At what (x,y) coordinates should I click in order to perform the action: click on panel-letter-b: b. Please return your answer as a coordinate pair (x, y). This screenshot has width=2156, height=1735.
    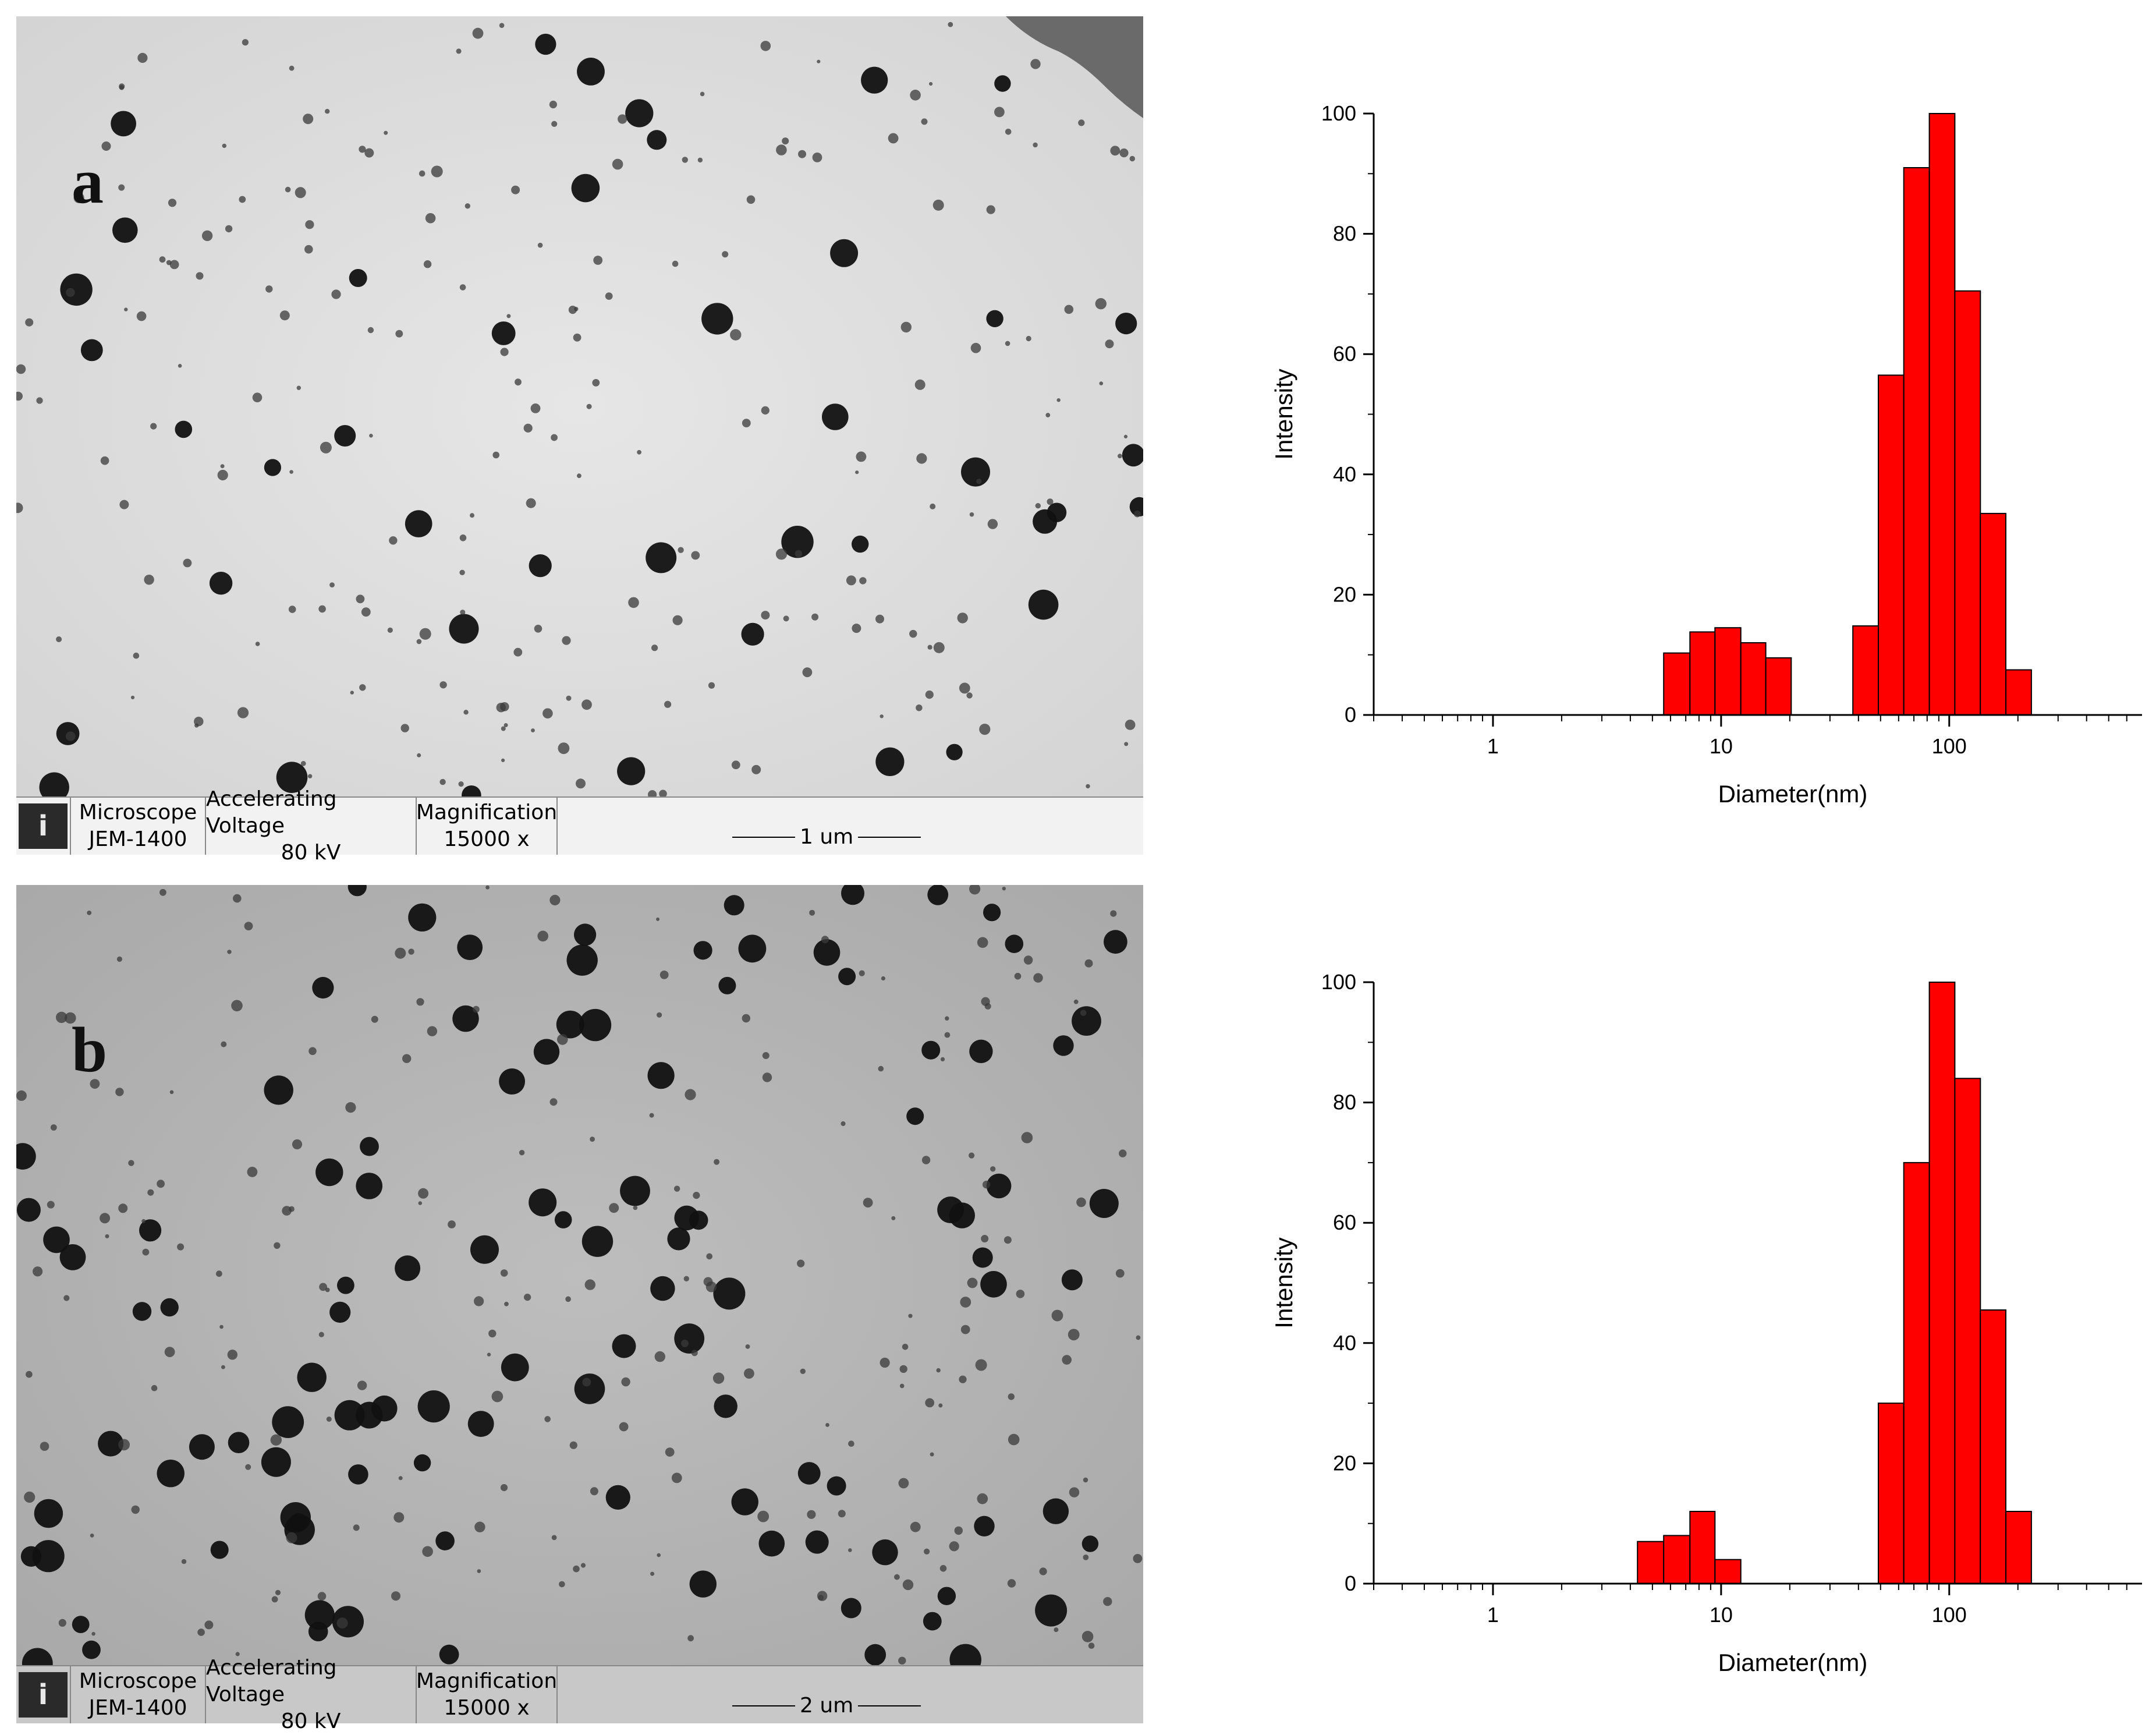
    Looking at the image, I should click on (90, 1049).